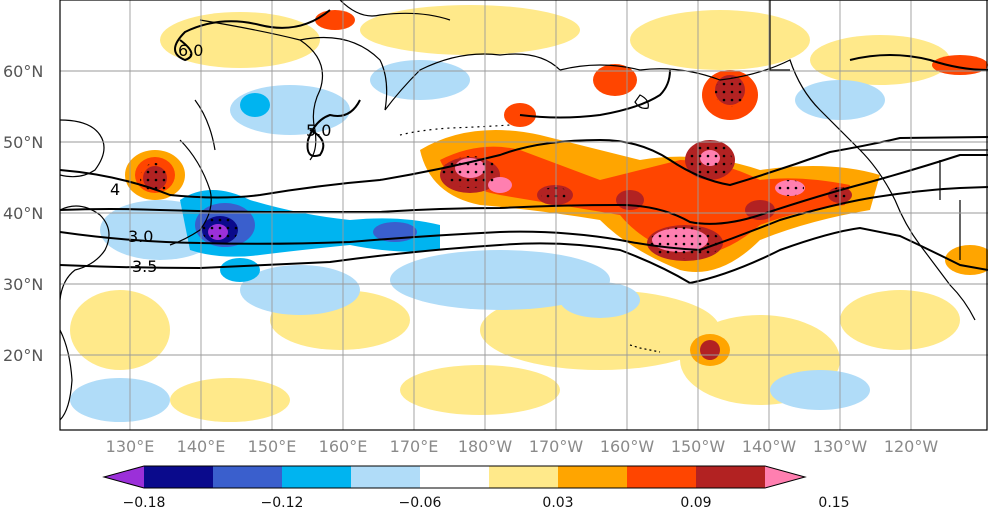 This screenshot has width=988, height=511. I want to click on contour-label: 3.0, so click(140, 236).